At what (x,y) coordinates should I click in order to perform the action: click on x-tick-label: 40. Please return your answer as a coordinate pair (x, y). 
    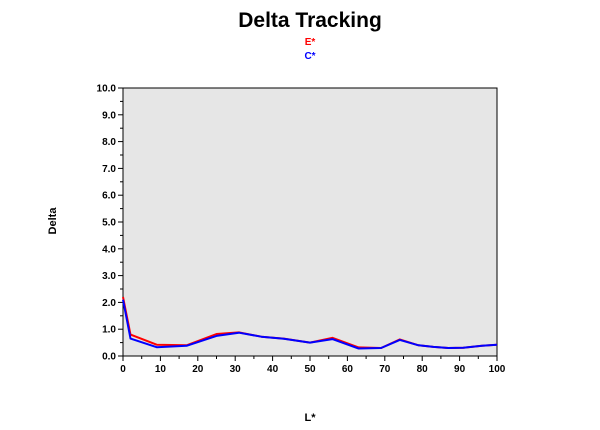
    Looking at the image, I should click on (273, 369).